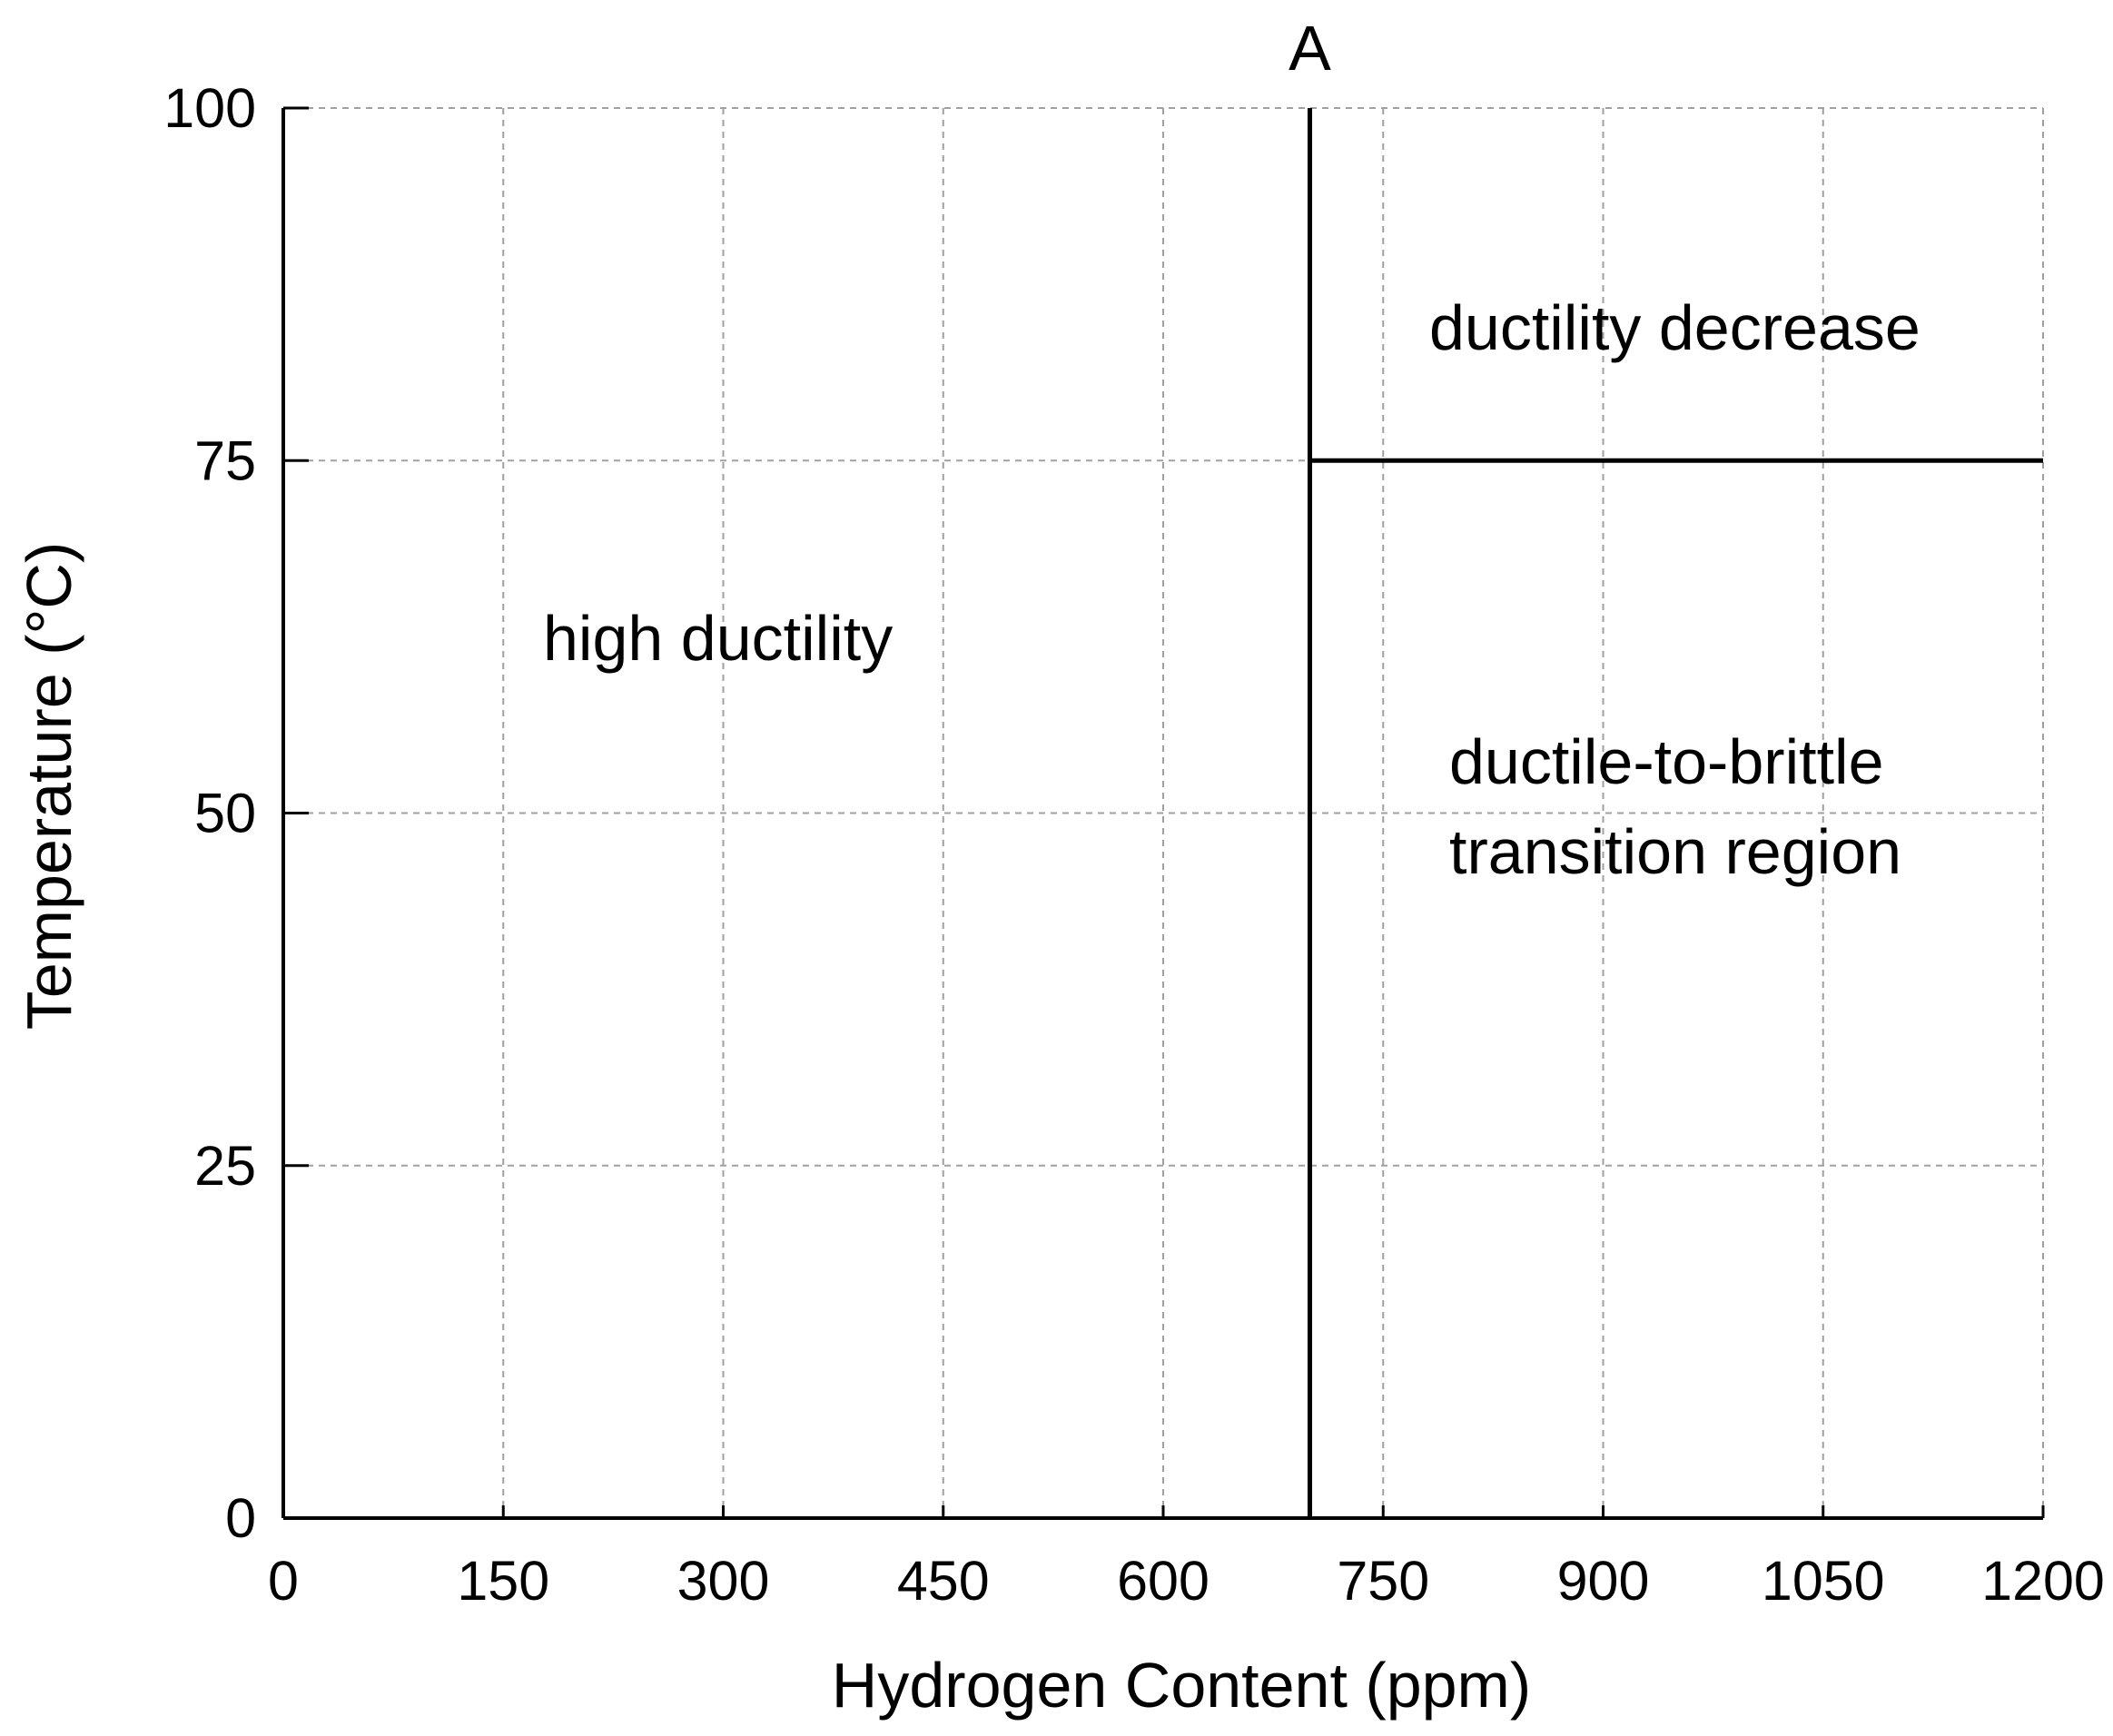 This screenshot has height=1736, width=2113. Describe the element at coordinates (1163, 1581) in the screenshot. I see `x-tick-label: 600` at that location.